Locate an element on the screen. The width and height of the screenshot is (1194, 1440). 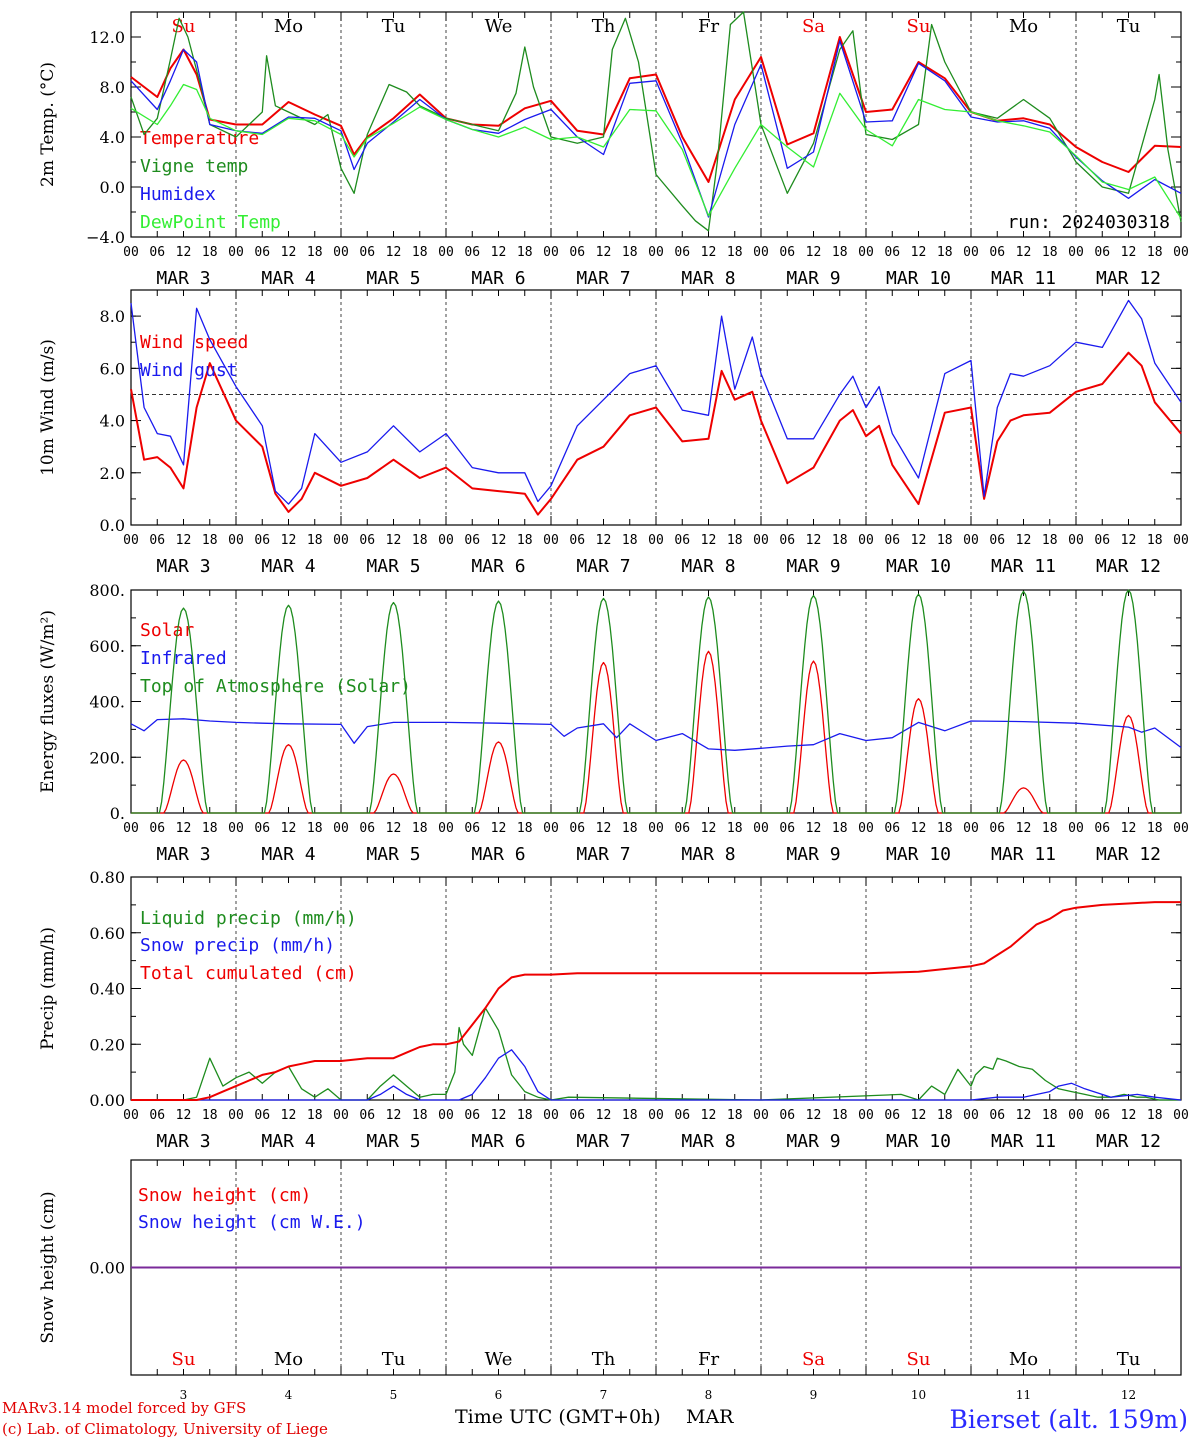
legend-entry: Snow height (cm W.E.) is located at coordinates (252, 1222).